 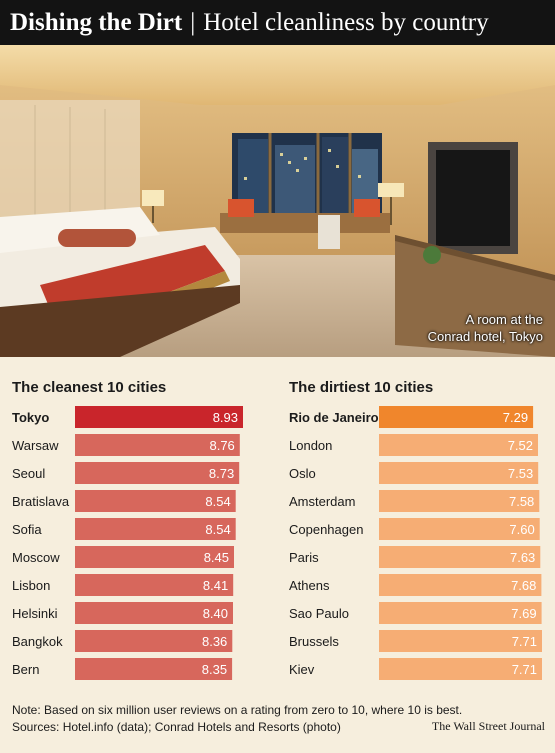 I want to click on photo-caption: A room at the Conrad hotel, Tokyo, so click(x=485, y=328).